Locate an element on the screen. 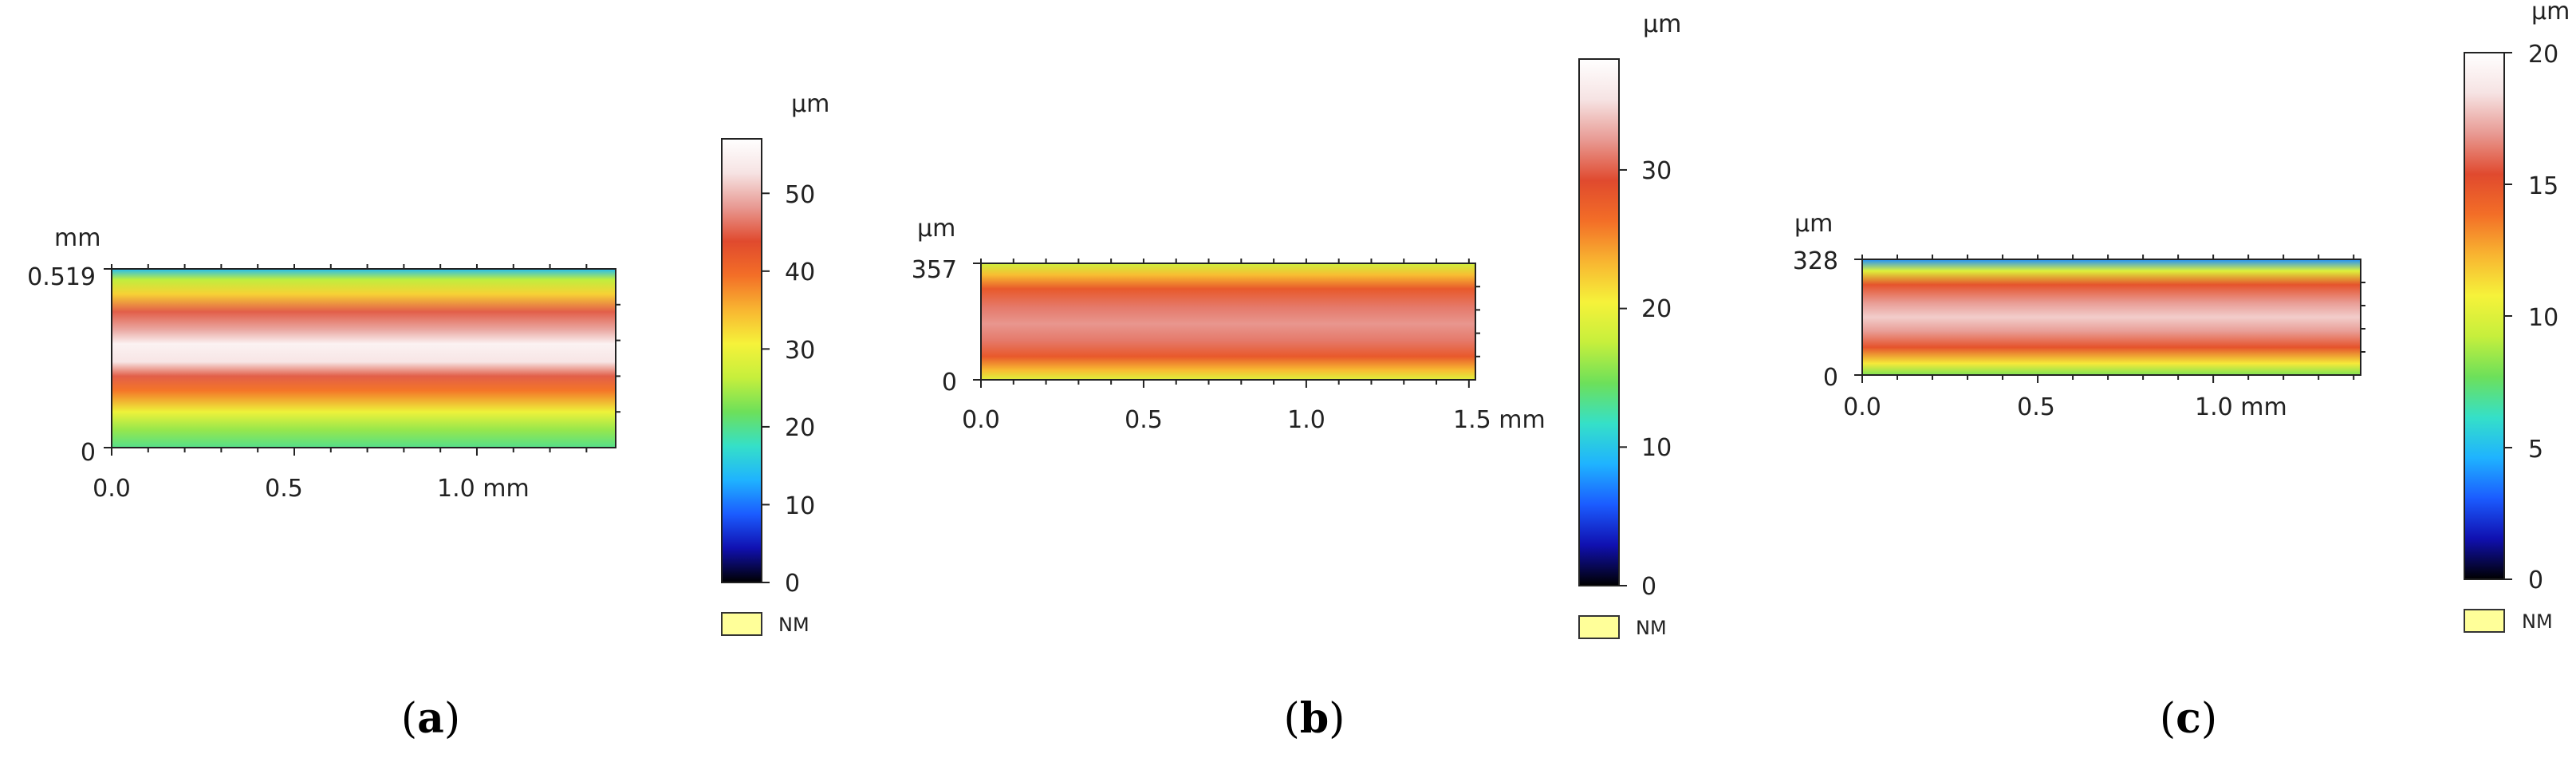 The image size is (2576, 766). x-tick-0-a: 0.0 is located at coordinates (112, 489).